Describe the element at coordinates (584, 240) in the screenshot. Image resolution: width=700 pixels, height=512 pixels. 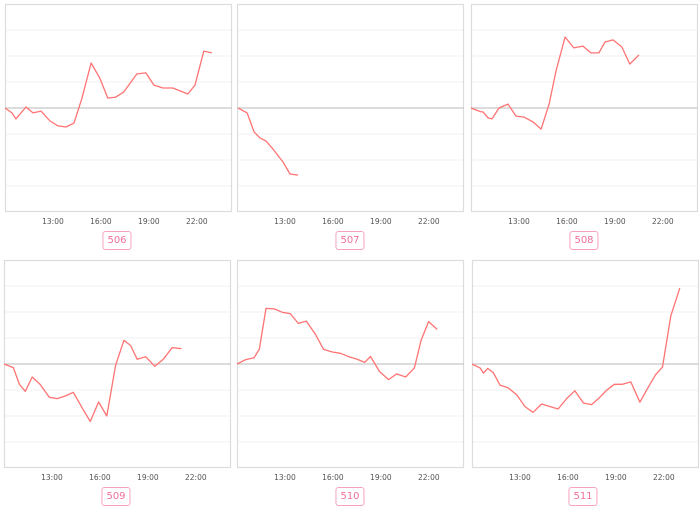
I see `panel-label-badge: 508` at that location.